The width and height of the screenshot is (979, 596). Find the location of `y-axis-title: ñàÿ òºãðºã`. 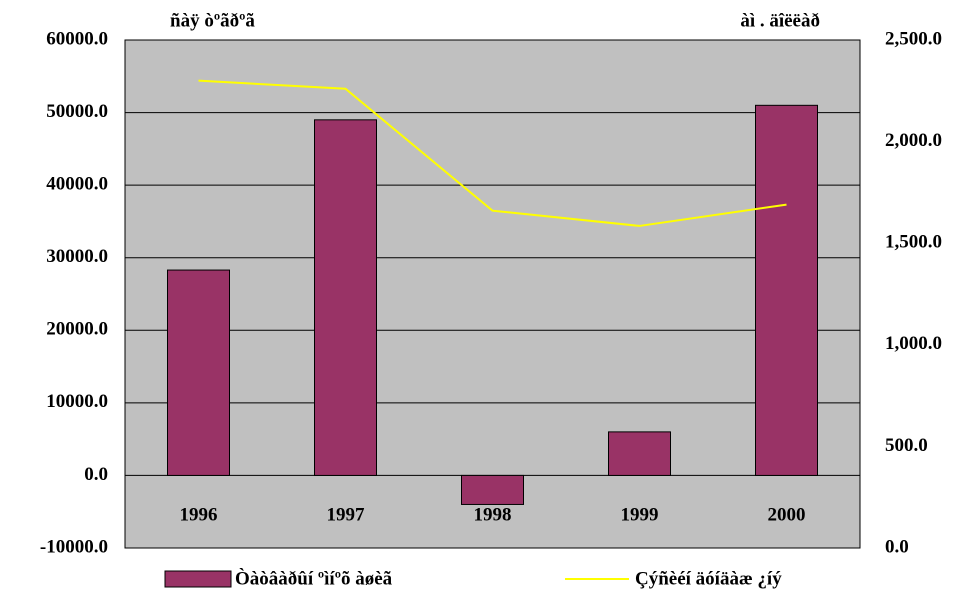

y-axis-title: ñàÿ òºãðºã is located at coordinates (212, 20).